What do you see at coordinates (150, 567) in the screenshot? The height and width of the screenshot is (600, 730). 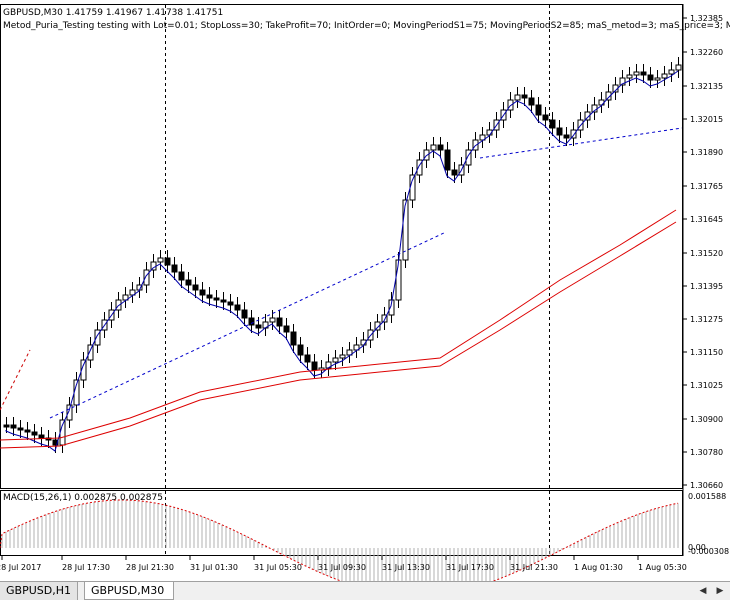 I see `time-label: 28 Jul 21:30` at bounding box center [150, 567].